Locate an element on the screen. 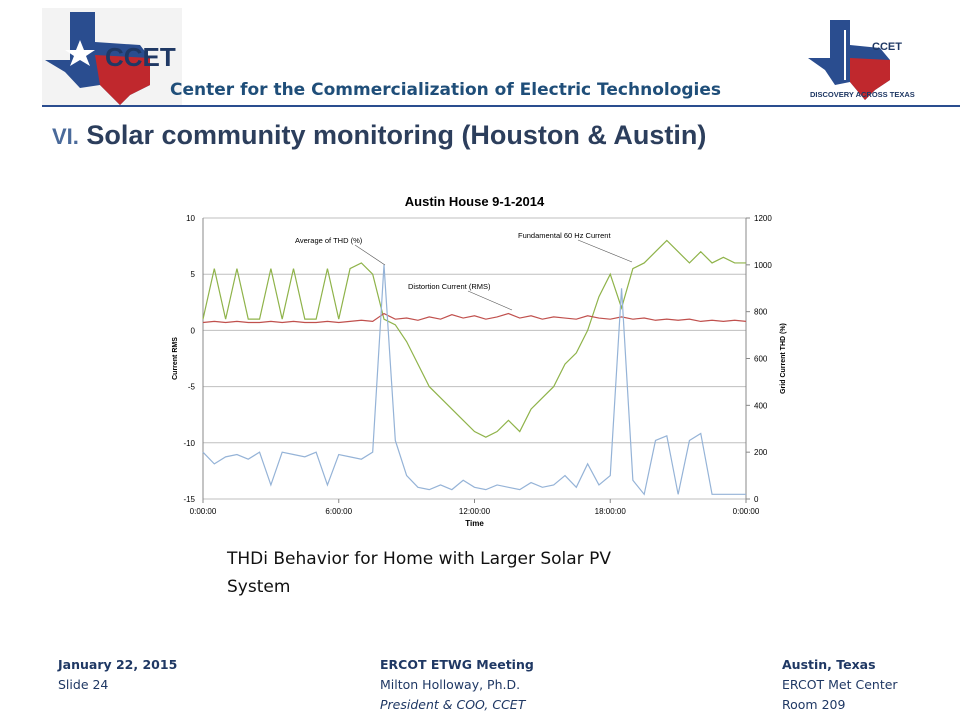  footer-text: ERCOT ETWG Meeting is located at coordinates (457, 664).